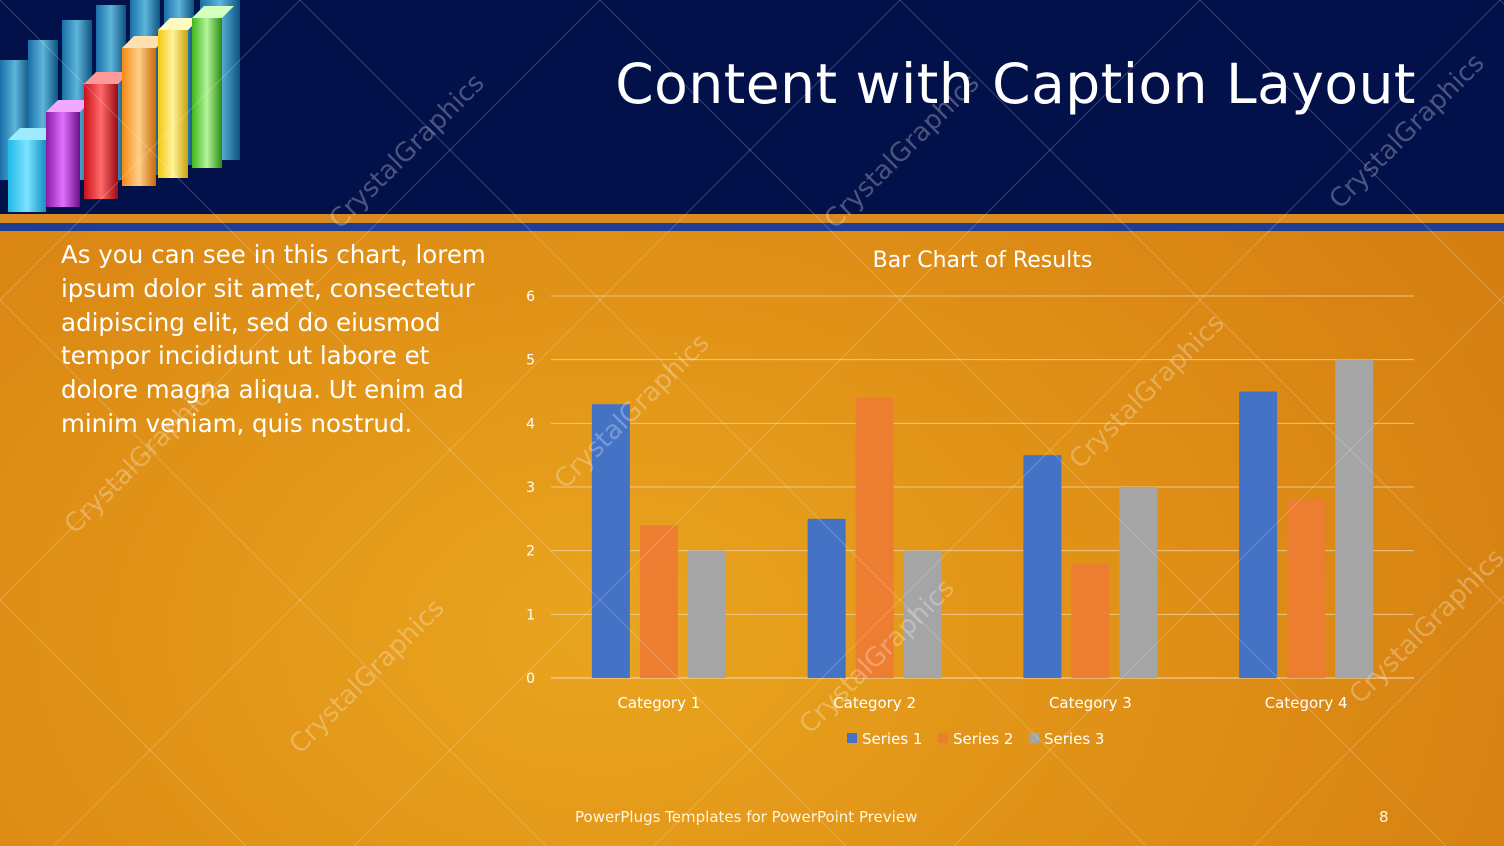  What do you see at coordinates (892, 739) in the screenshot?
I see `legend-label: Series 1` at bounding box center [892, 739].